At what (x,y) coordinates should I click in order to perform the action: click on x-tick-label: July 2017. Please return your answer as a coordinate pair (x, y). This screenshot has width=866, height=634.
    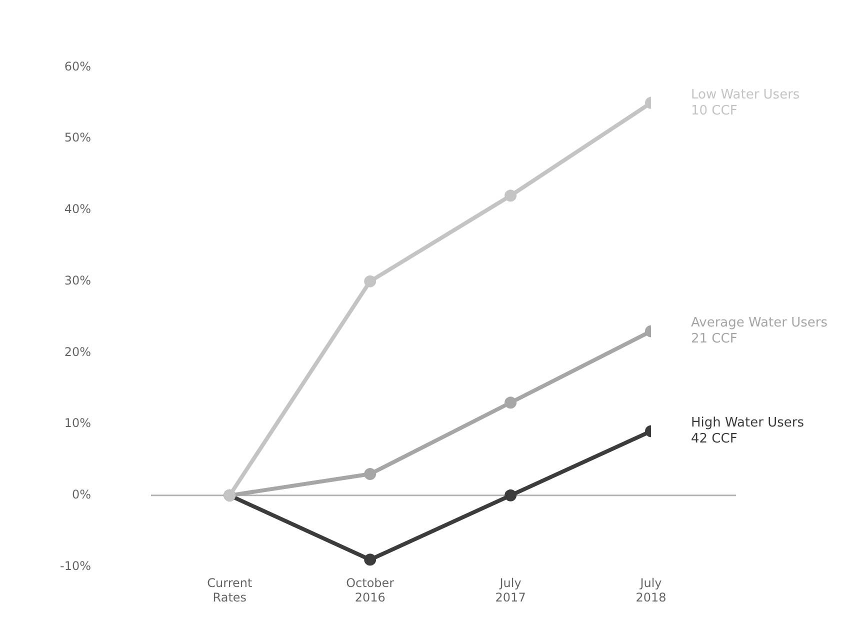
    Looking at the image, I should click on (510, 590).